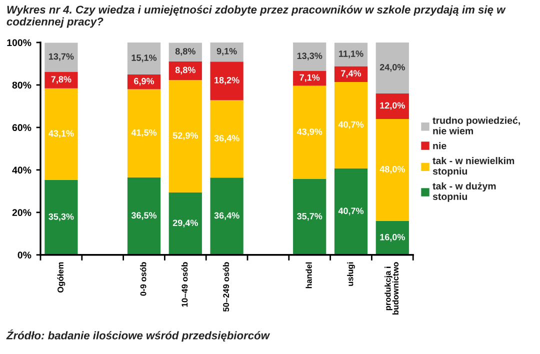  I want to click on y-tick-label: 100%, so click(19, 42).